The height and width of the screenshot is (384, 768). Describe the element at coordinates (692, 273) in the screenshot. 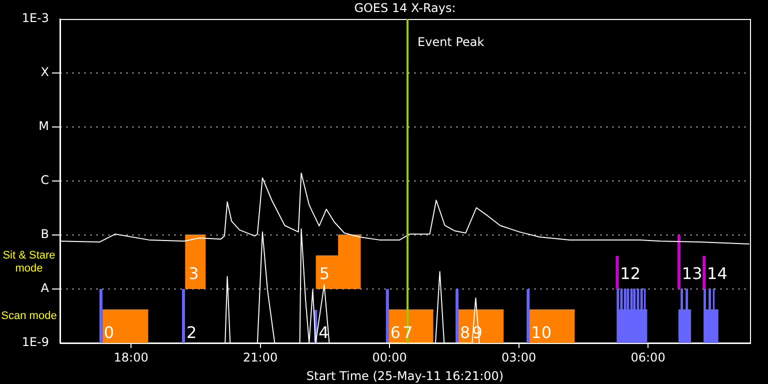

I see `series-label: 13` at that location.